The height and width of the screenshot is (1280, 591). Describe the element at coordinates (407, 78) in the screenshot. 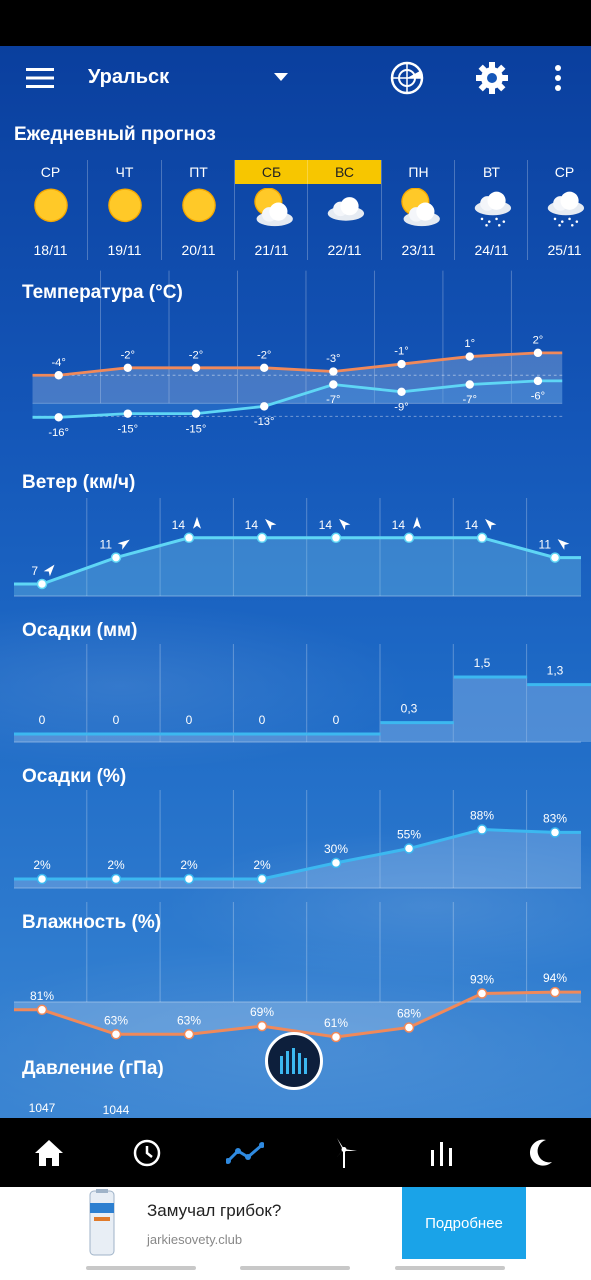

I see `radar-icon` at that location.